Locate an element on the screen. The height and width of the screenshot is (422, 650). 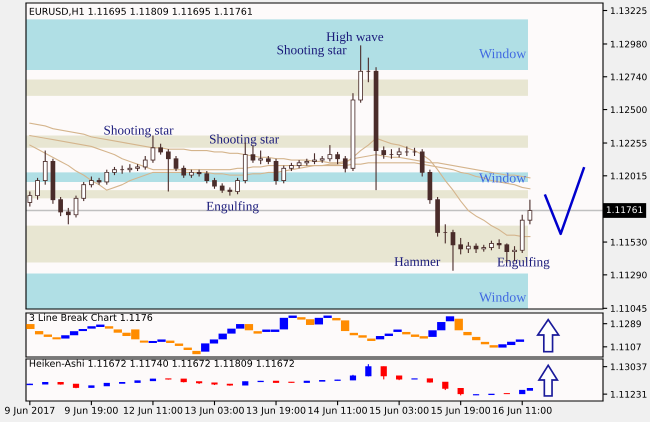
x-tick-label: 13 Jun 19:00 is located at coordinates (276, 411).